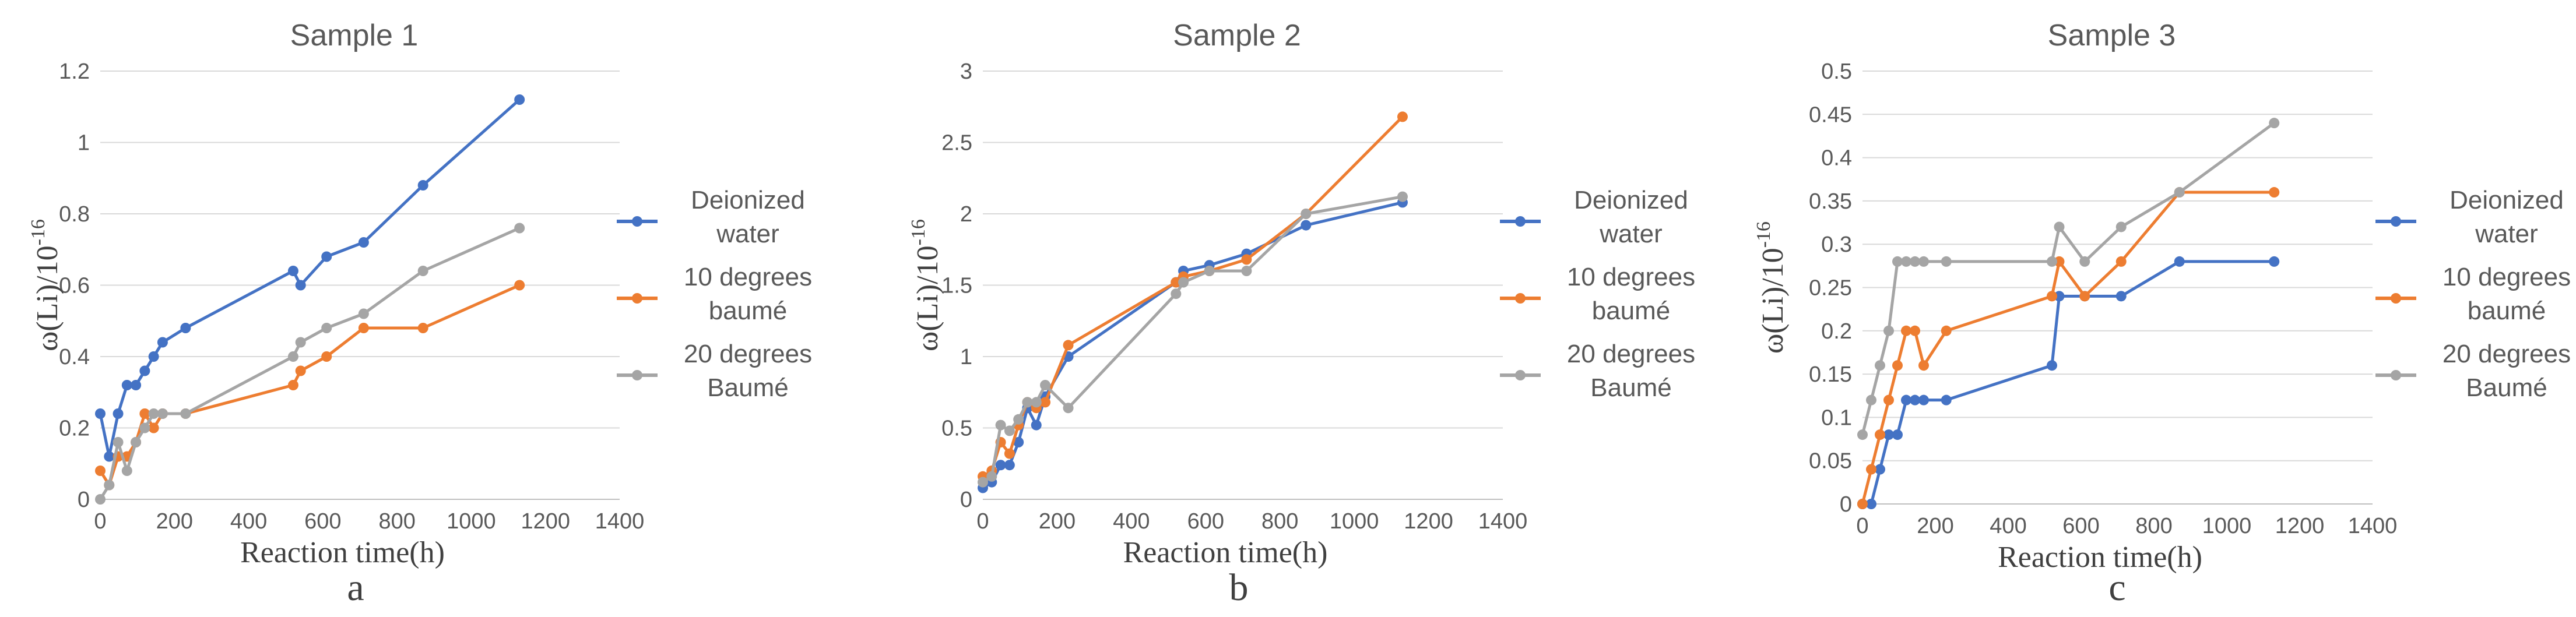  I want to click on y-axis-label: ω(Li)/10-16, so click(45, 285).